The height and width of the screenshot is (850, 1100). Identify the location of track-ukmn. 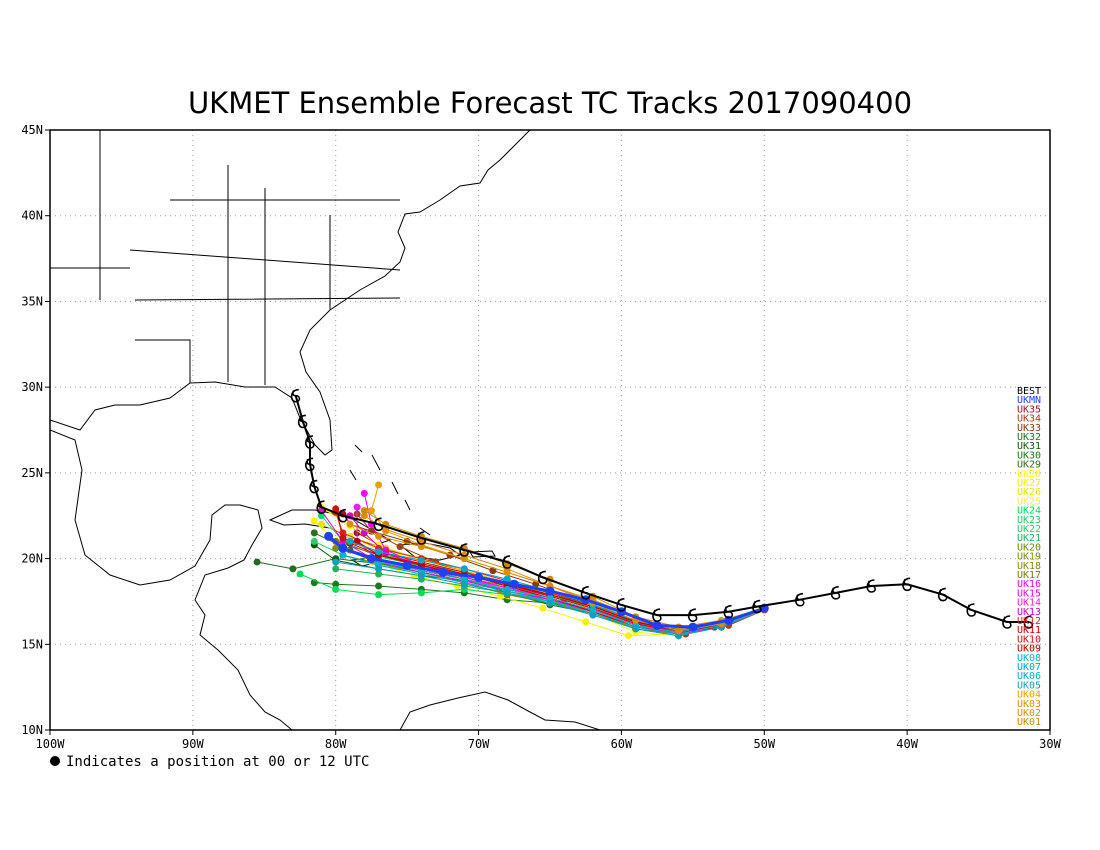
(546, 581).